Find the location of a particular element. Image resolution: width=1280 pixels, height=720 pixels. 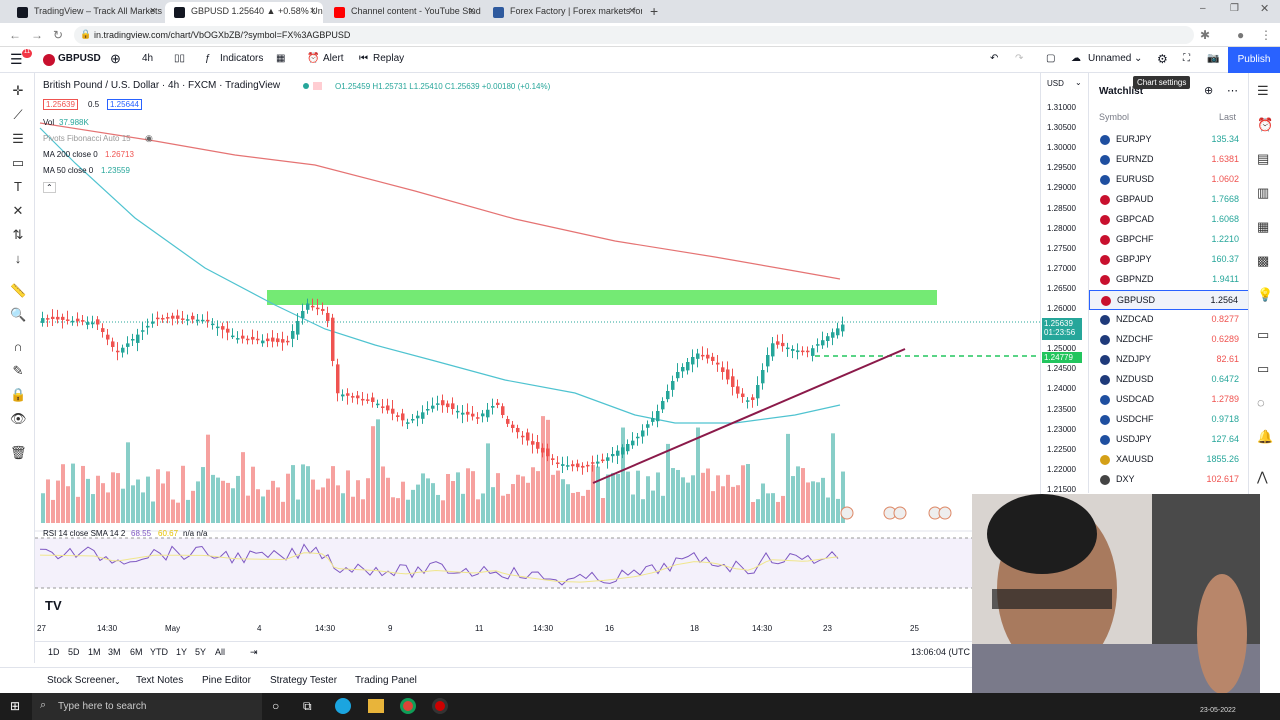

browser-tab-tradingview: TradingView – Track All Markets × is located at coordinates (85, 12).